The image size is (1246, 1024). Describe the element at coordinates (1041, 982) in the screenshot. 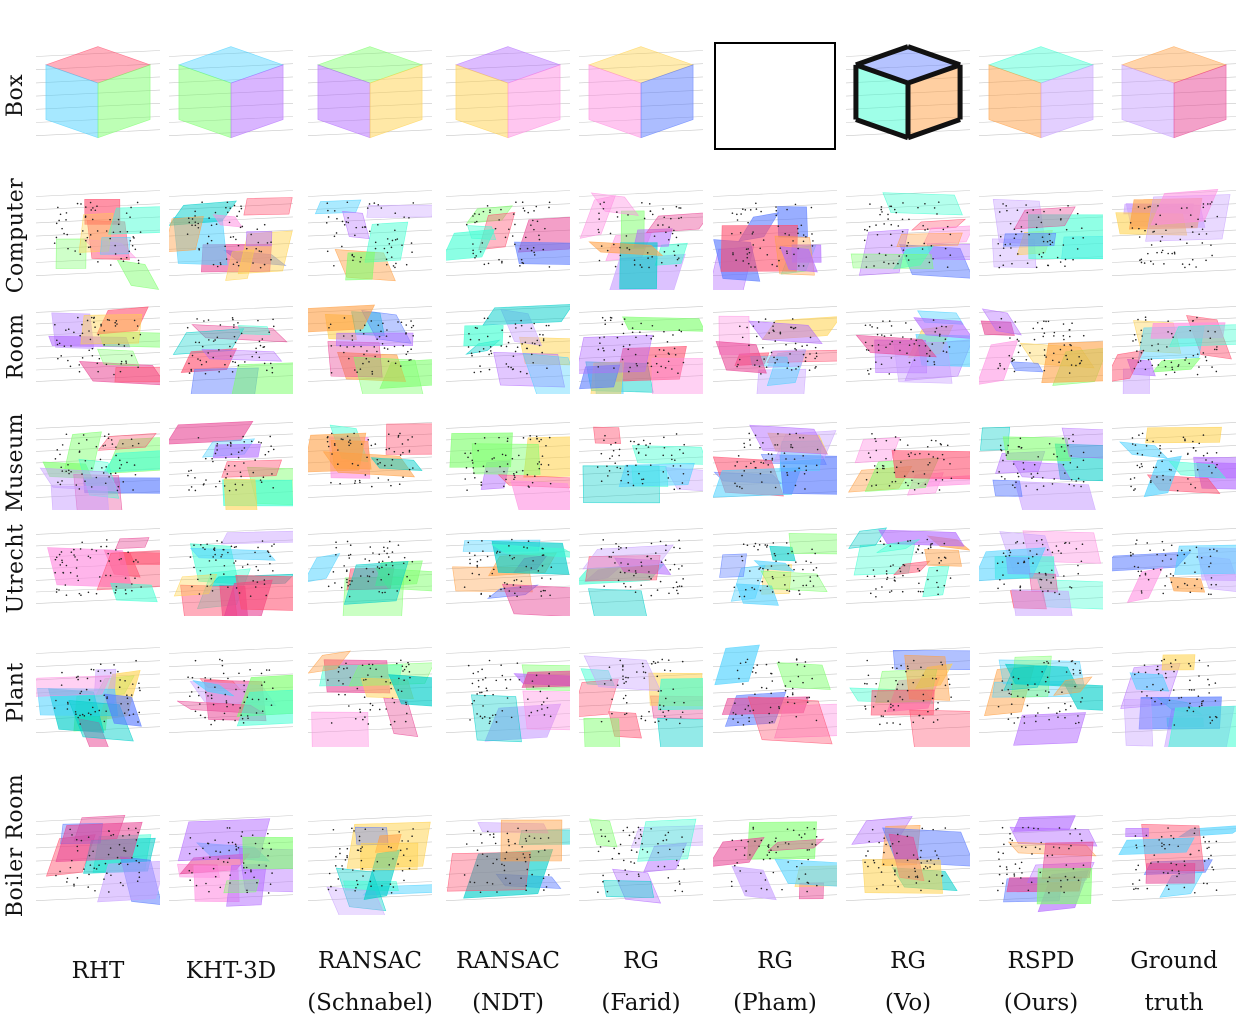

I see `column-label: RSPD (Ours)` at that location.